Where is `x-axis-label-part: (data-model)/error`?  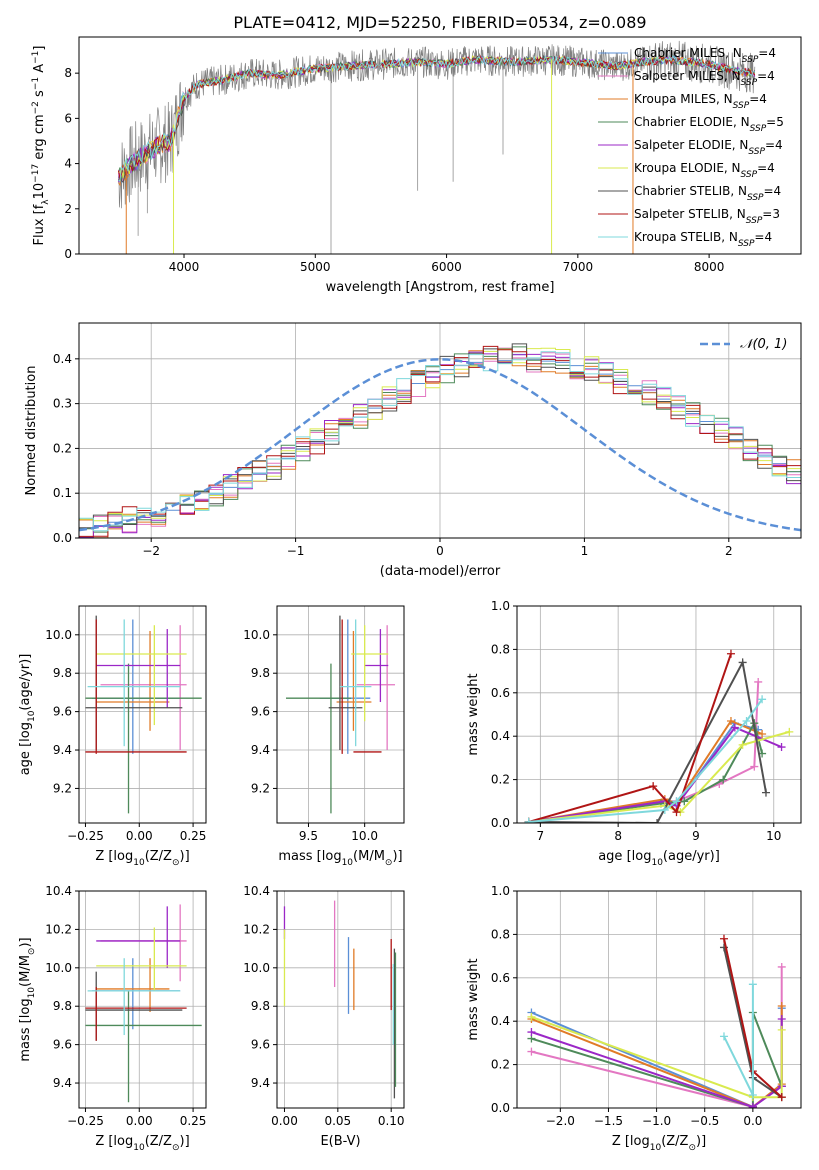 x-axis-label-part: (data-model)/error is located at coordinates (440, 571).